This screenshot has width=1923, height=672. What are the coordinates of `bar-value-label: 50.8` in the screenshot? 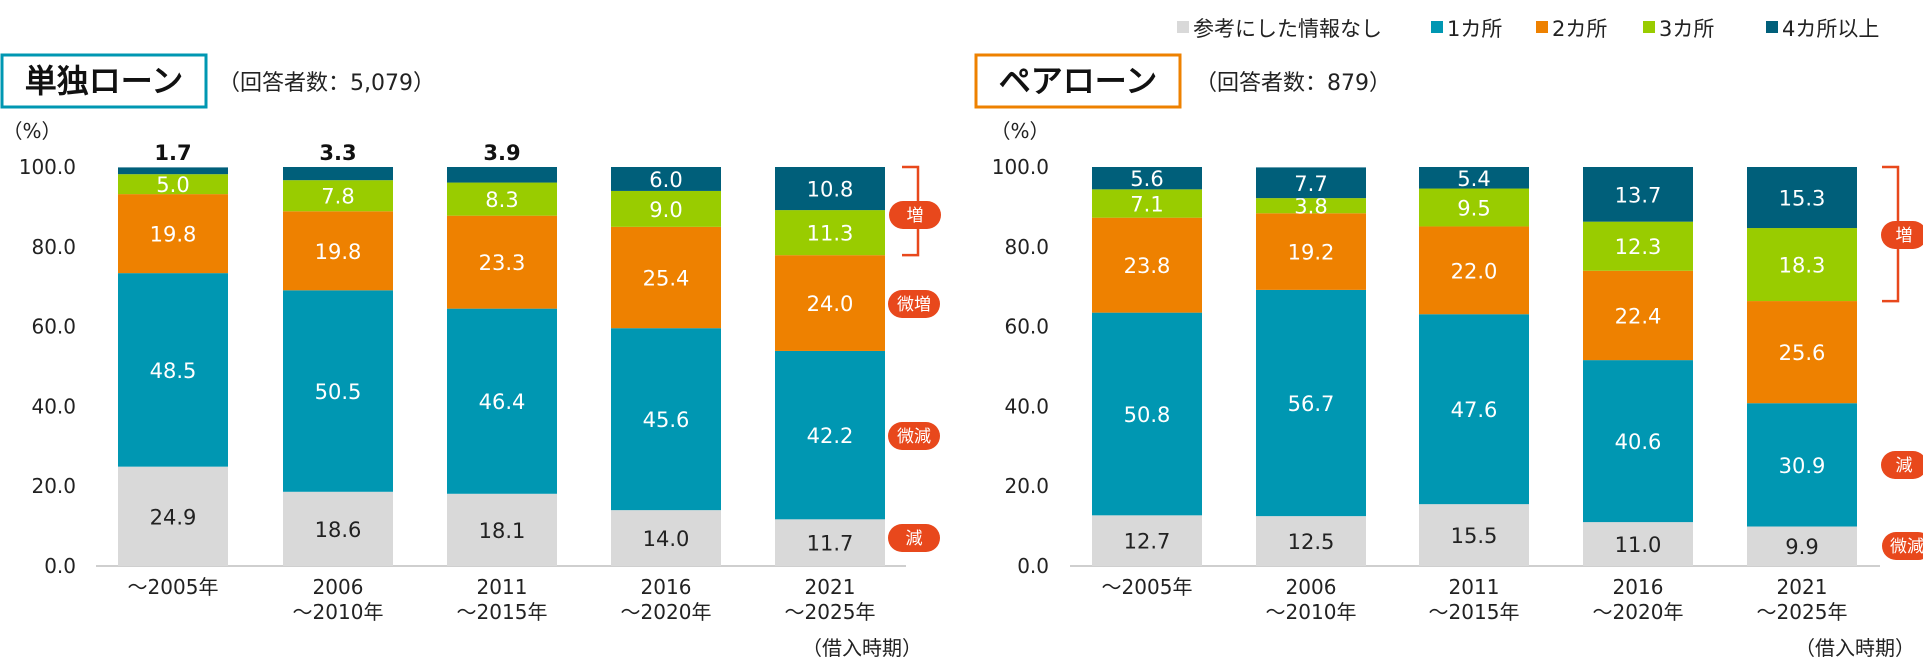 It's located at (1147, 415).